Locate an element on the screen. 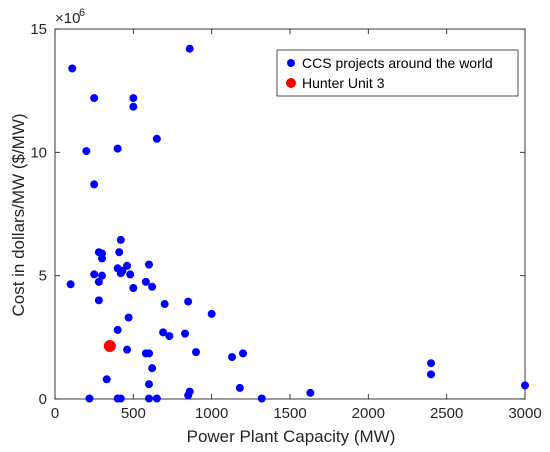  x-tick-label: 1500 is located at coordinates (289, 413).